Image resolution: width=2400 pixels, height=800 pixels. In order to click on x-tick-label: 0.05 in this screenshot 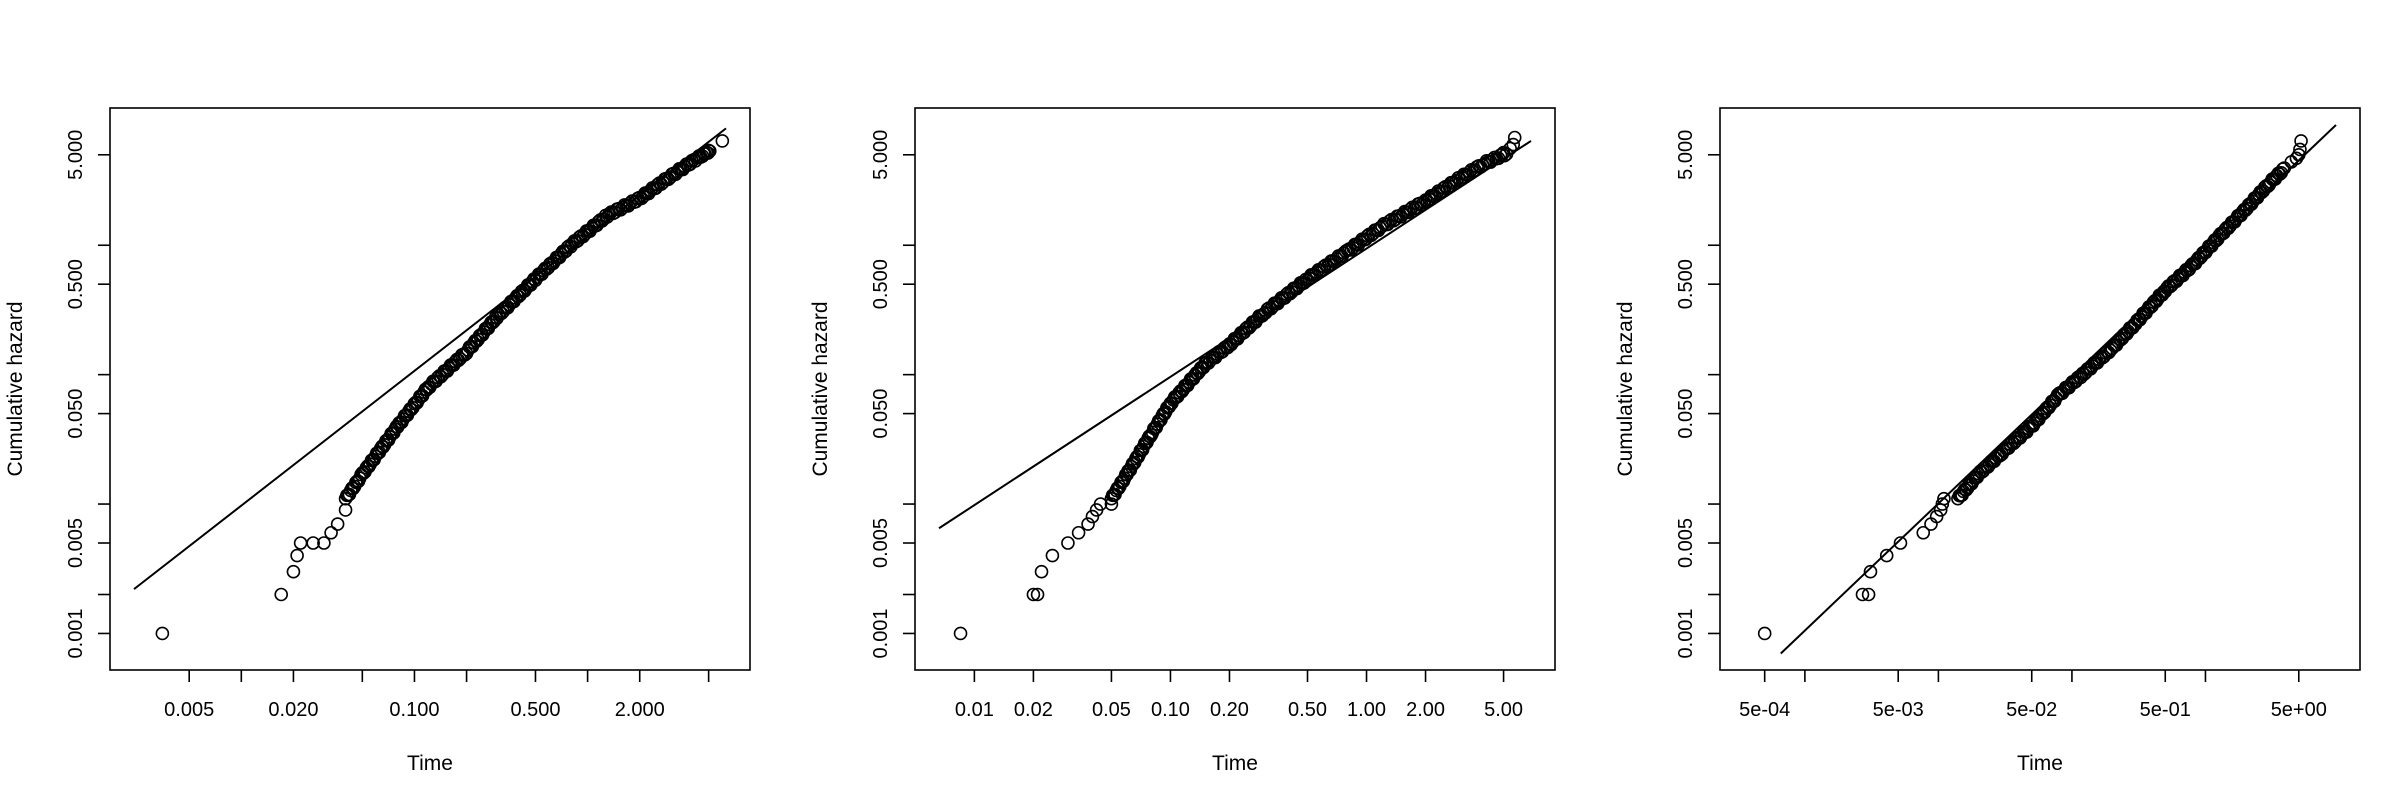, I will do `click(1111, 710)`.